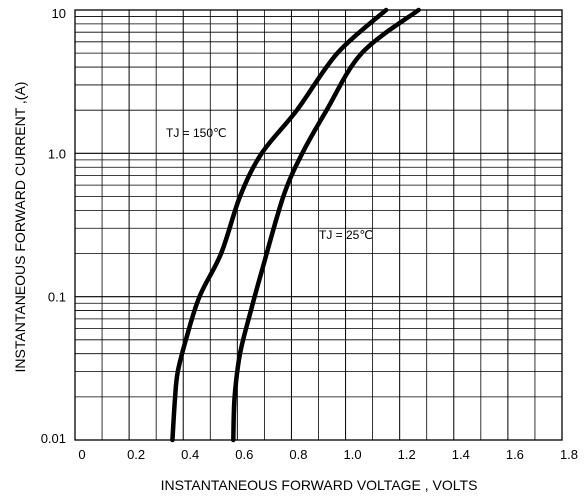 The image size is (587, 498). What do you see at coordinates (461, 454) in the screenshot?
I see `x-tick-label: 1.4` at bounding box center [461, 454].